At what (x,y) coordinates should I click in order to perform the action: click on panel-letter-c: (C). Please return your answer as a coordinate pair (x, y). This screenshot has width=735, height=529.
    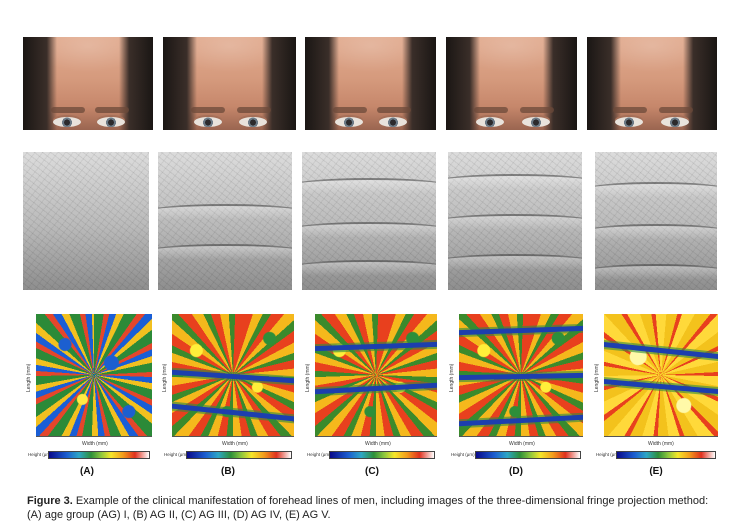
    Looking at the image, I should click on (372, 471).